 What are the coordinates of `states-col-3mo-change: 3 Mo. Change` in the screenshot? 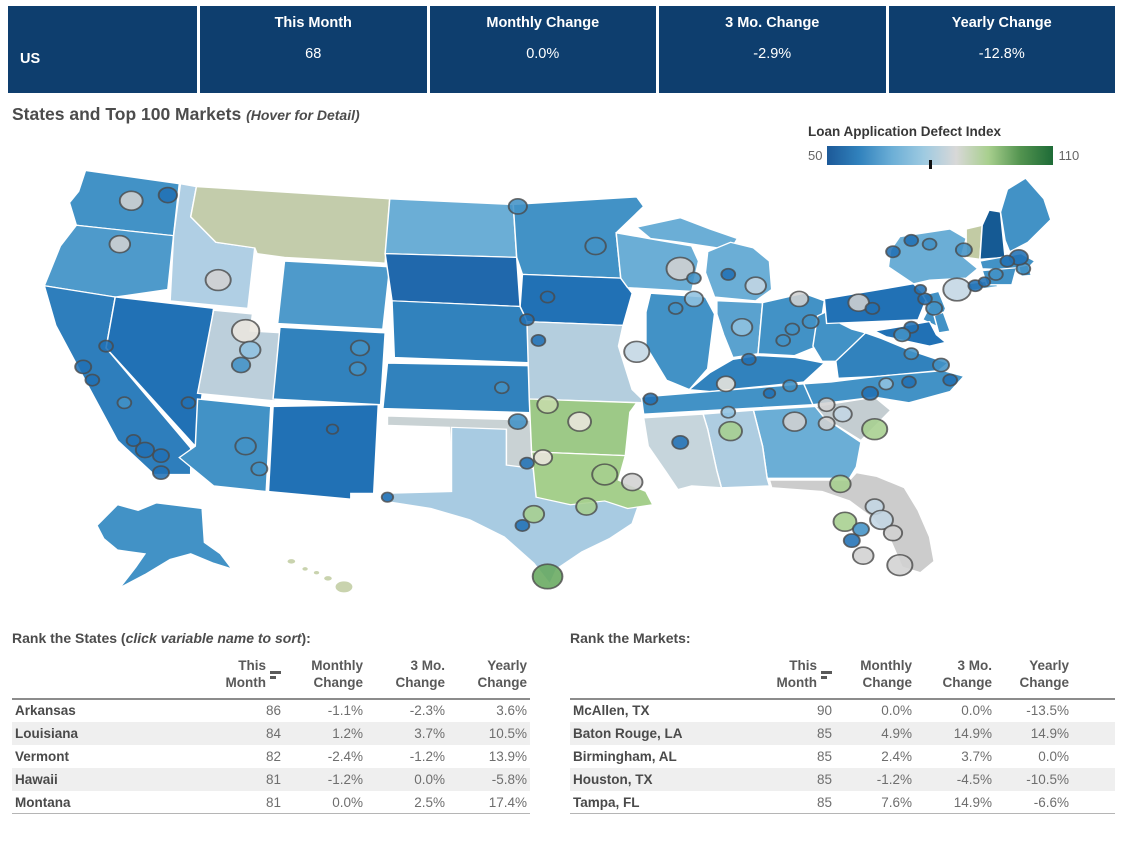 It's located at (420, 674).